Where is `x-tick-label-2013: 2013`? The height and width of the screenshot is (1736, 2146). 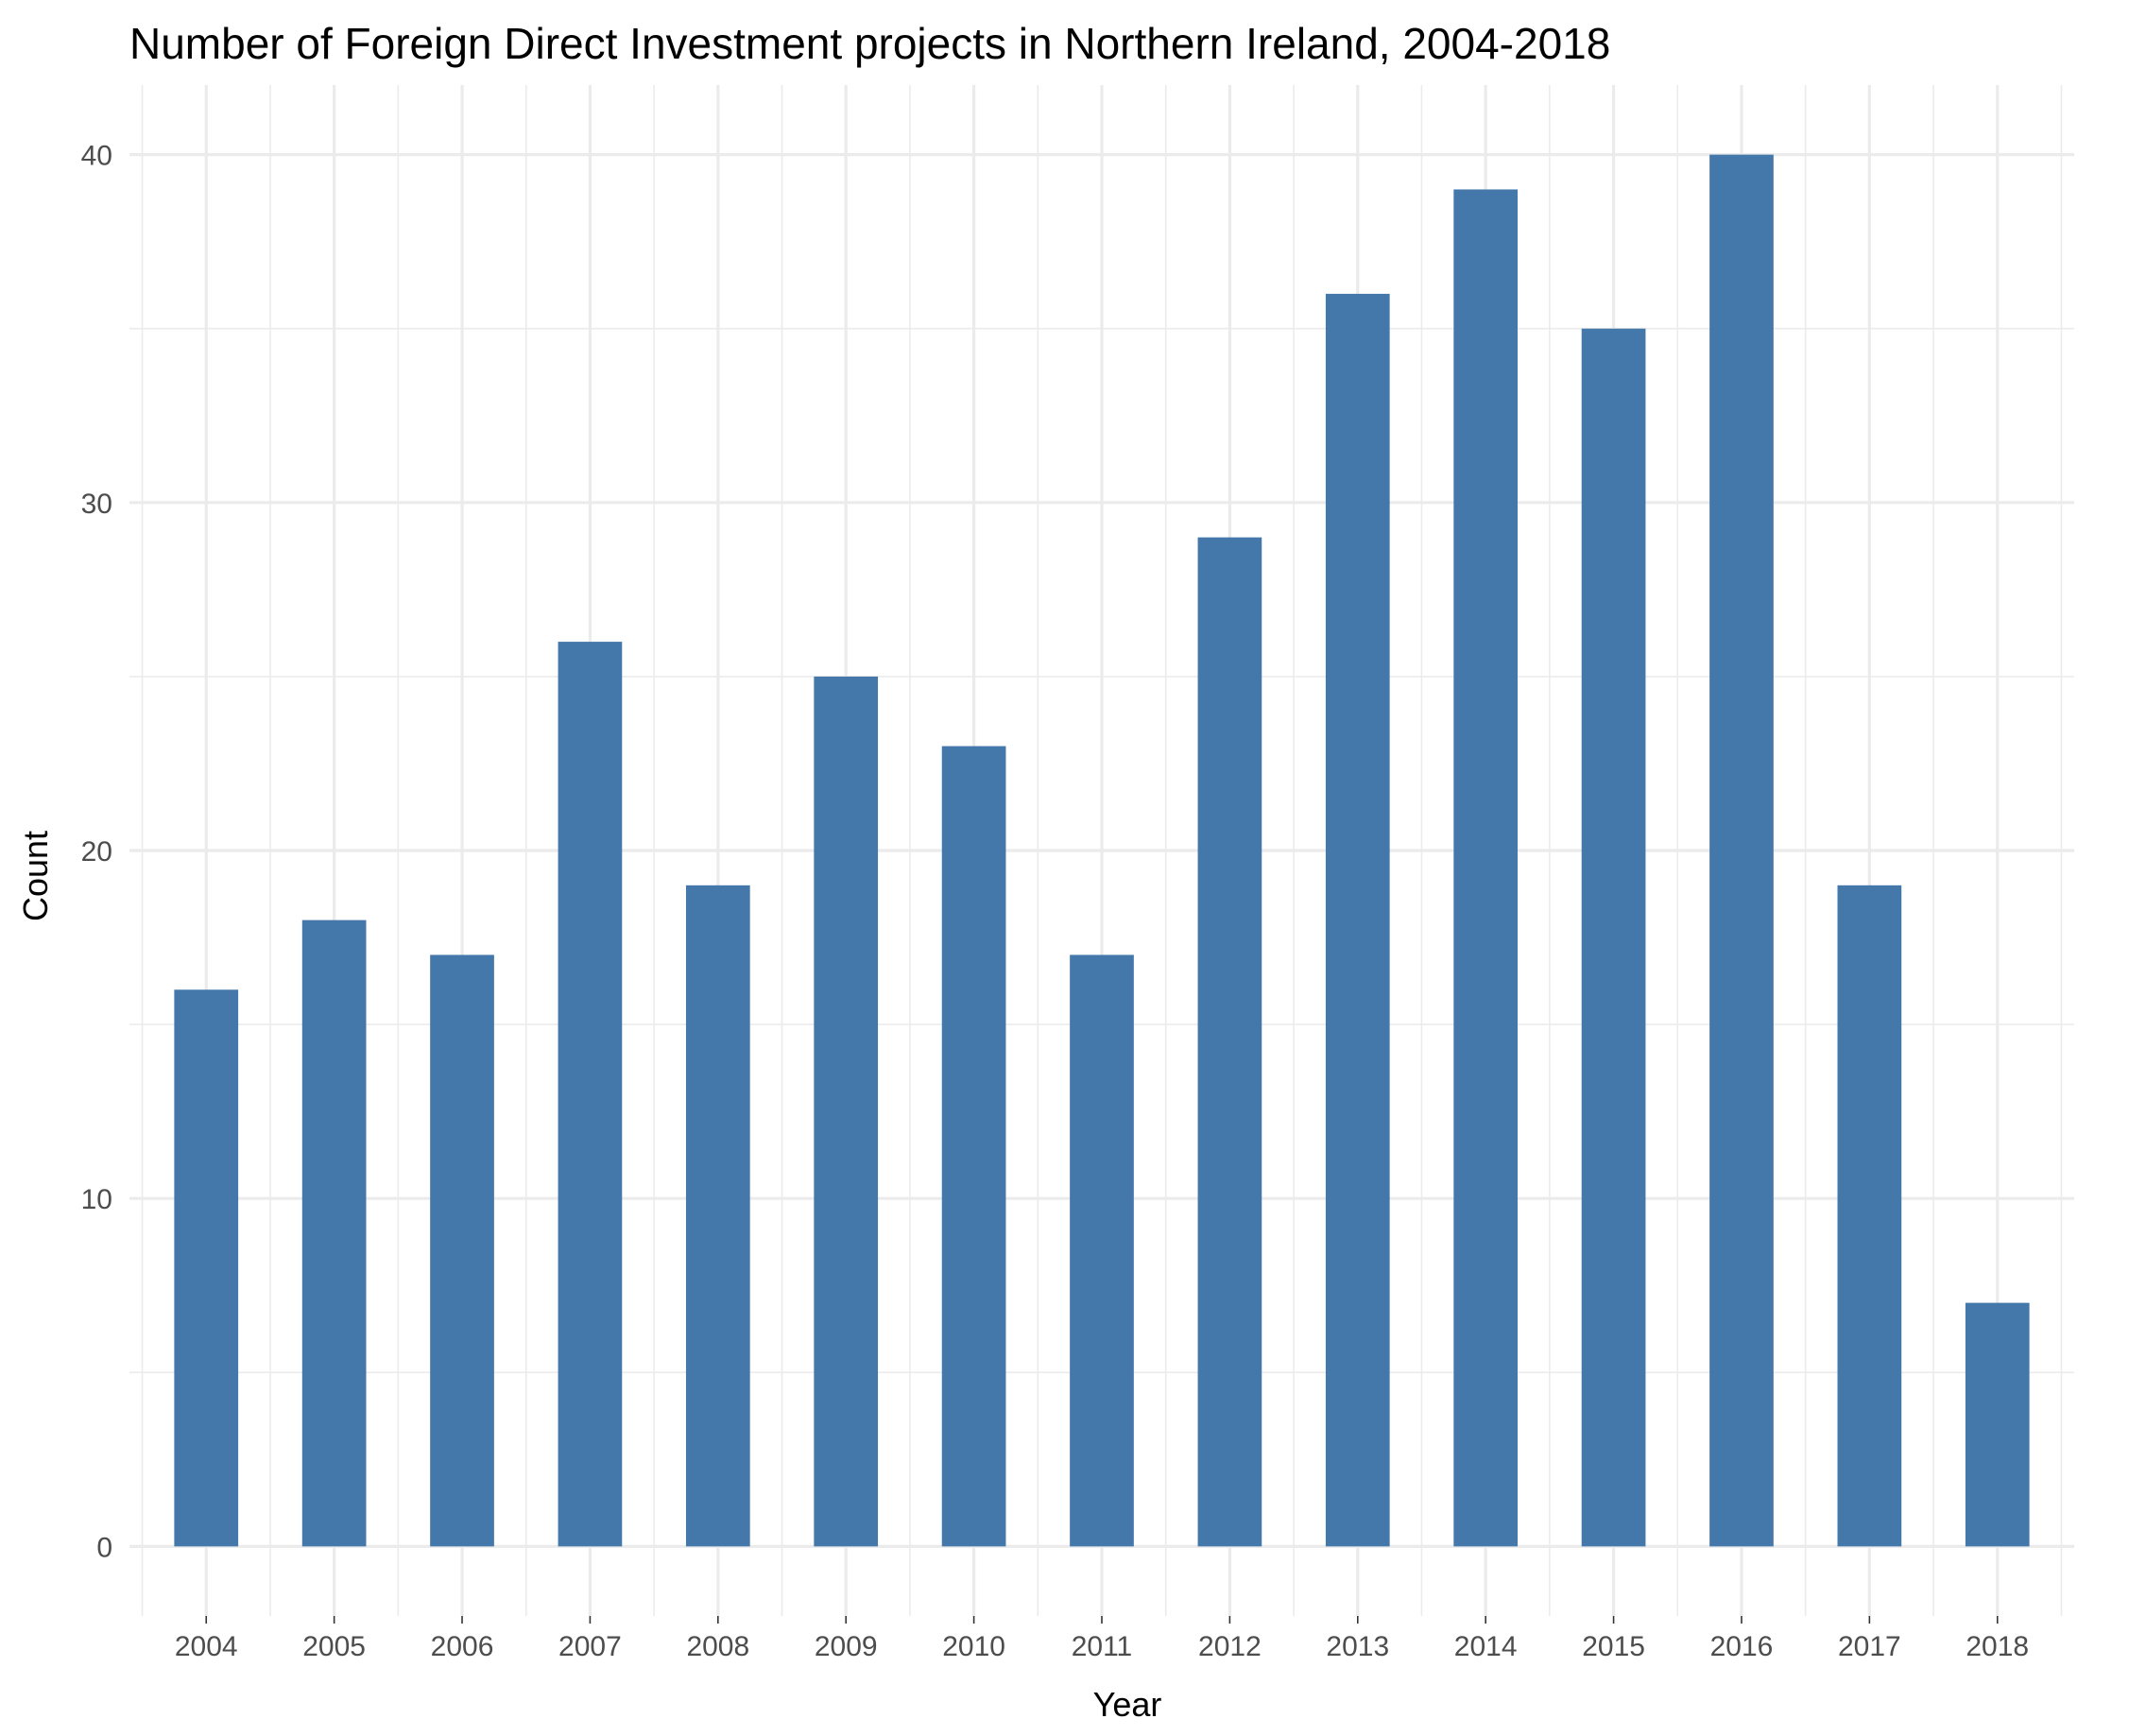
x-tick-label-2013: 2013 is located at coordinates (1357, 1646).